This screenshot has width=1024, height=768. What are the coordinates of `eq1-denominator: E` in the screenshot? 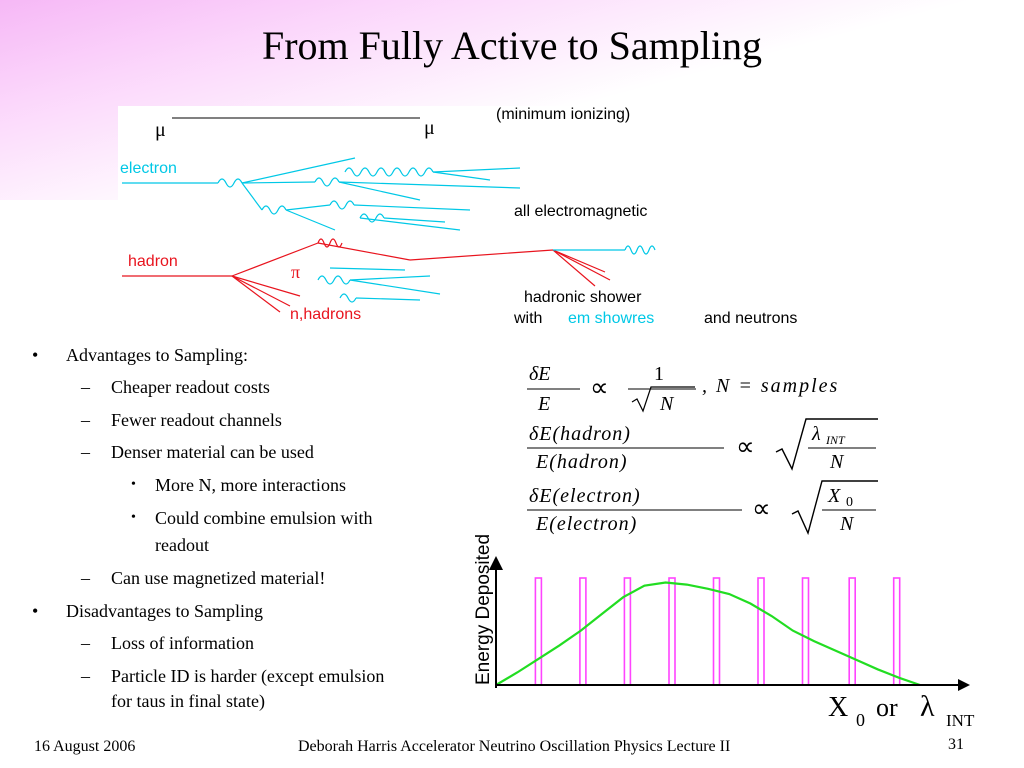 It's located at (543, 404).